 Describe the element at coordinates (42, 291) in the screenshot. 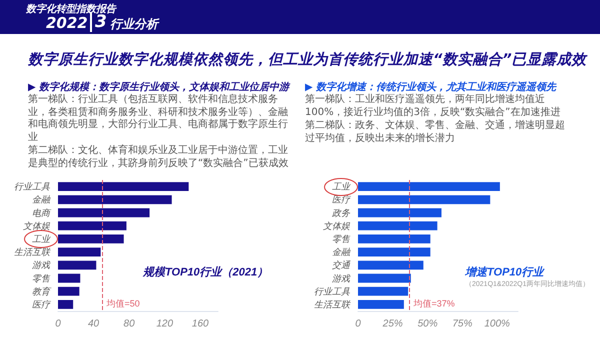

I see `y-tick-label: 教育` at that location.